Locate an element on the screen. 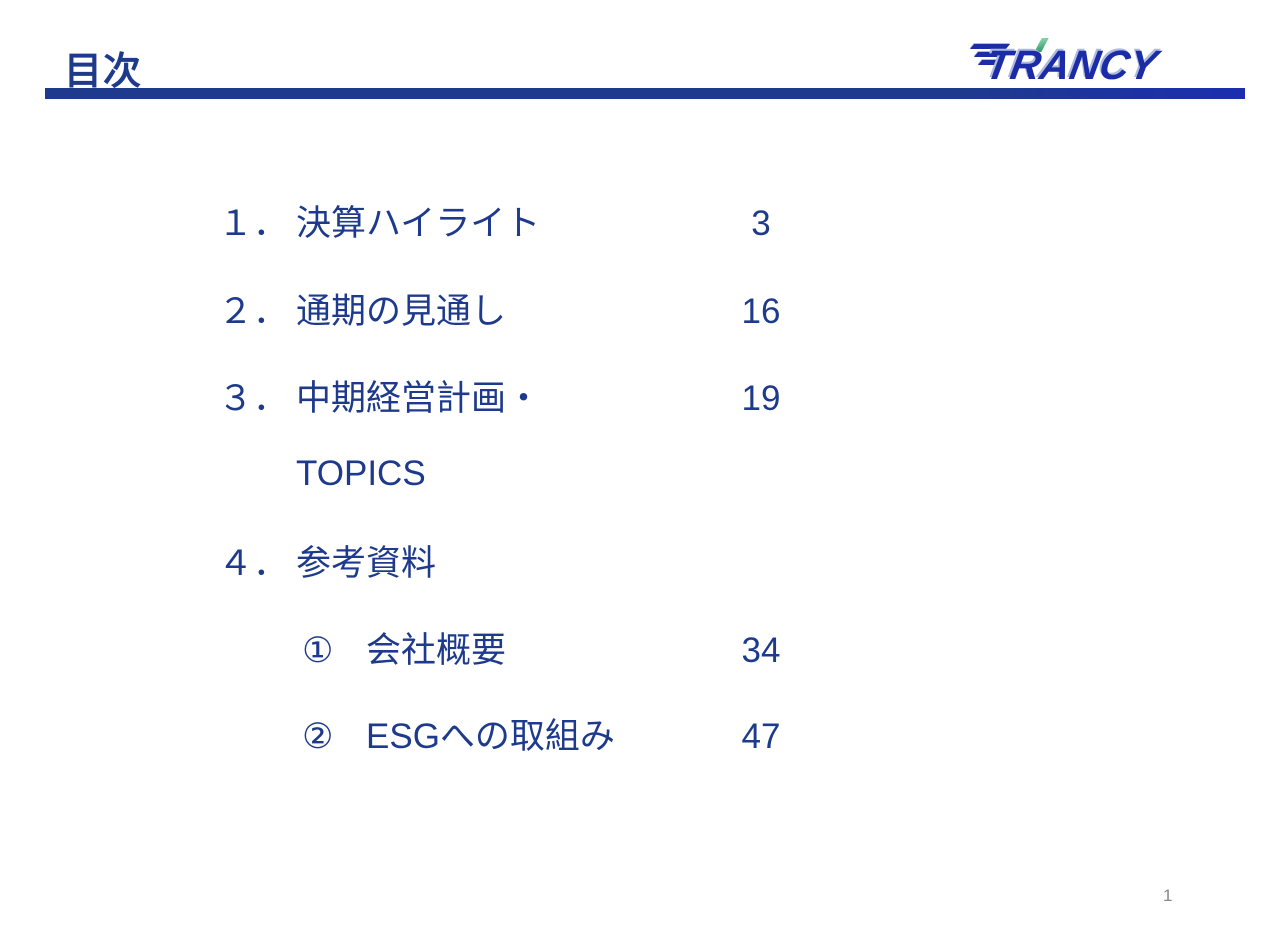  toc-item-label: 通期の見通し is located at coordinates (401, 311).